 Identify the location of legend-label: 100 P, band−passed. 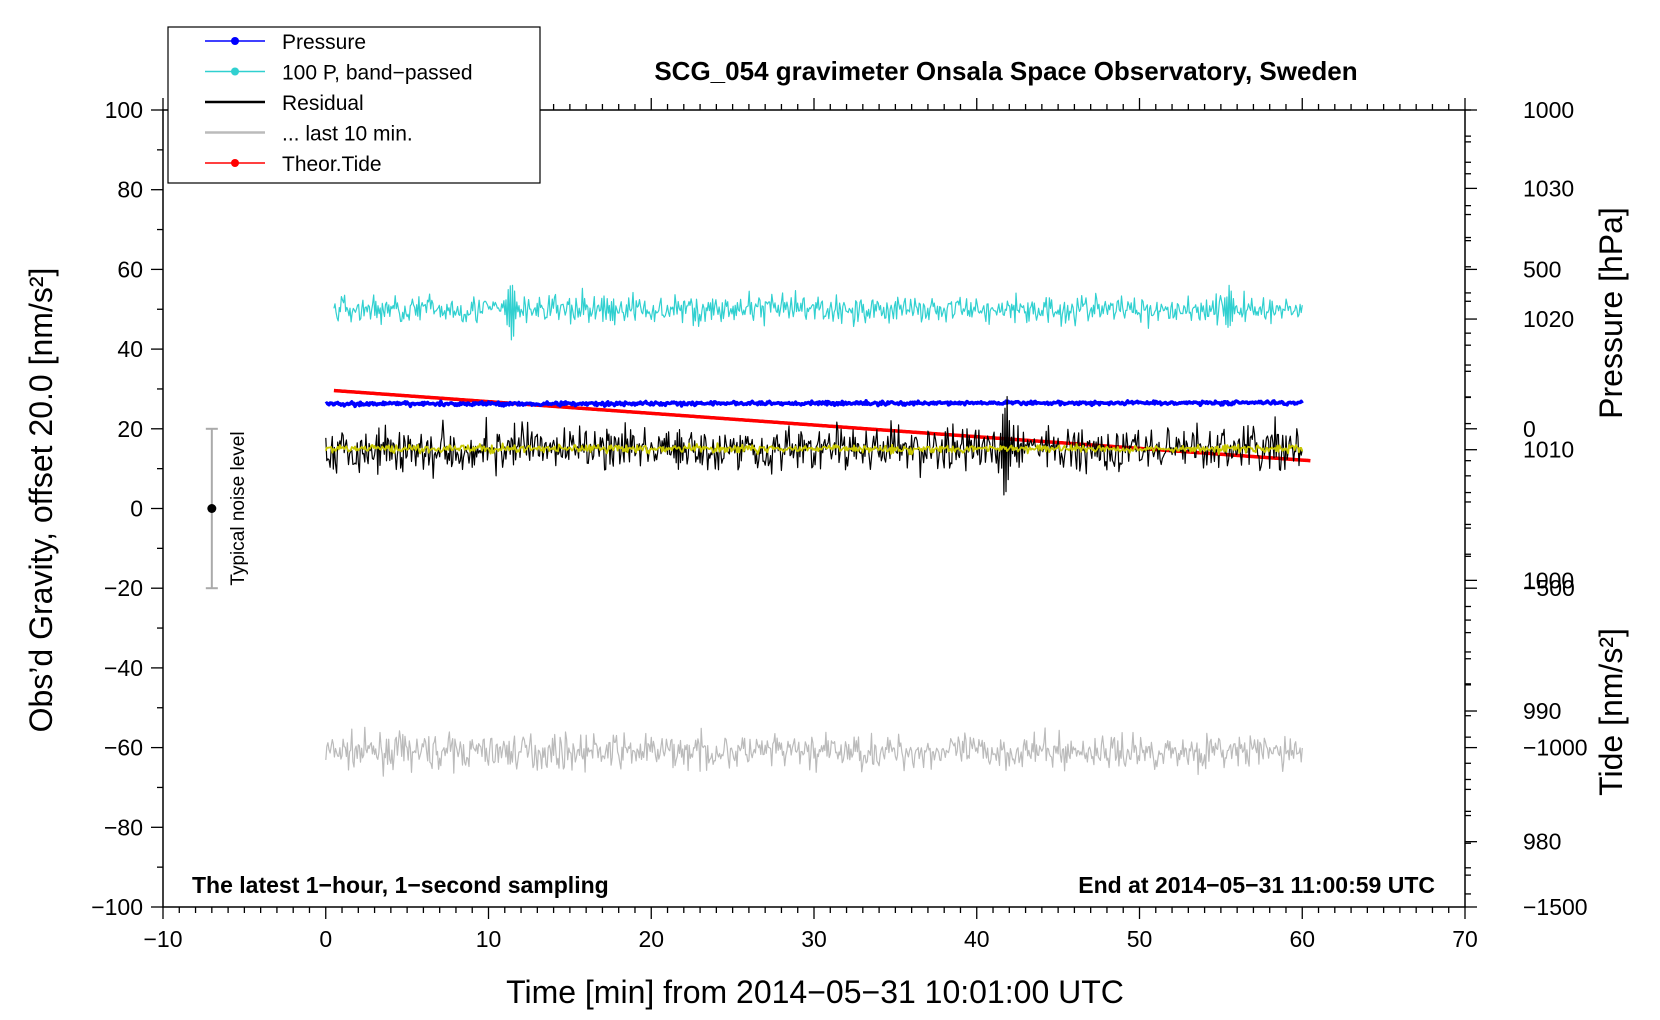
(377, 73).